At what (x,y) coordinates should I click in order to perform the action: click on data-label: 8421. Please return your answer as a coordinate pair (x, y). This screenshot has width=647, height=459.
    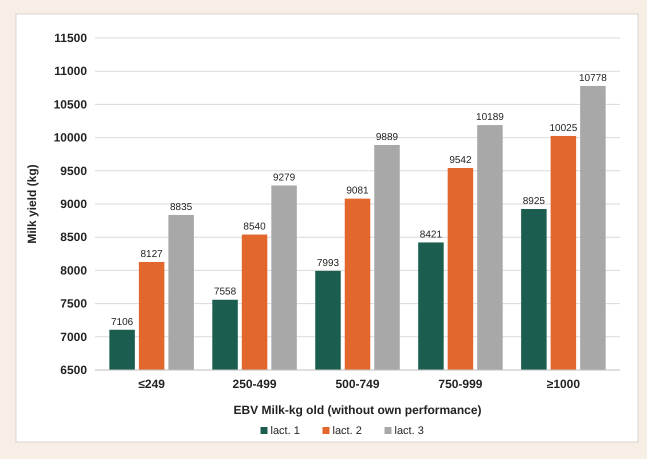
    Looking at the image, I should click on (431, 234).